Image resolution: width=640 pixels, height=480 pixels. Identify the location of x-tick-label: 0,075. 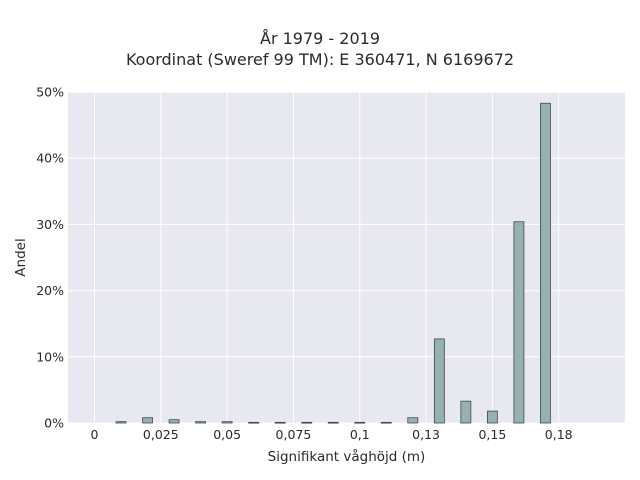
(294, 434).